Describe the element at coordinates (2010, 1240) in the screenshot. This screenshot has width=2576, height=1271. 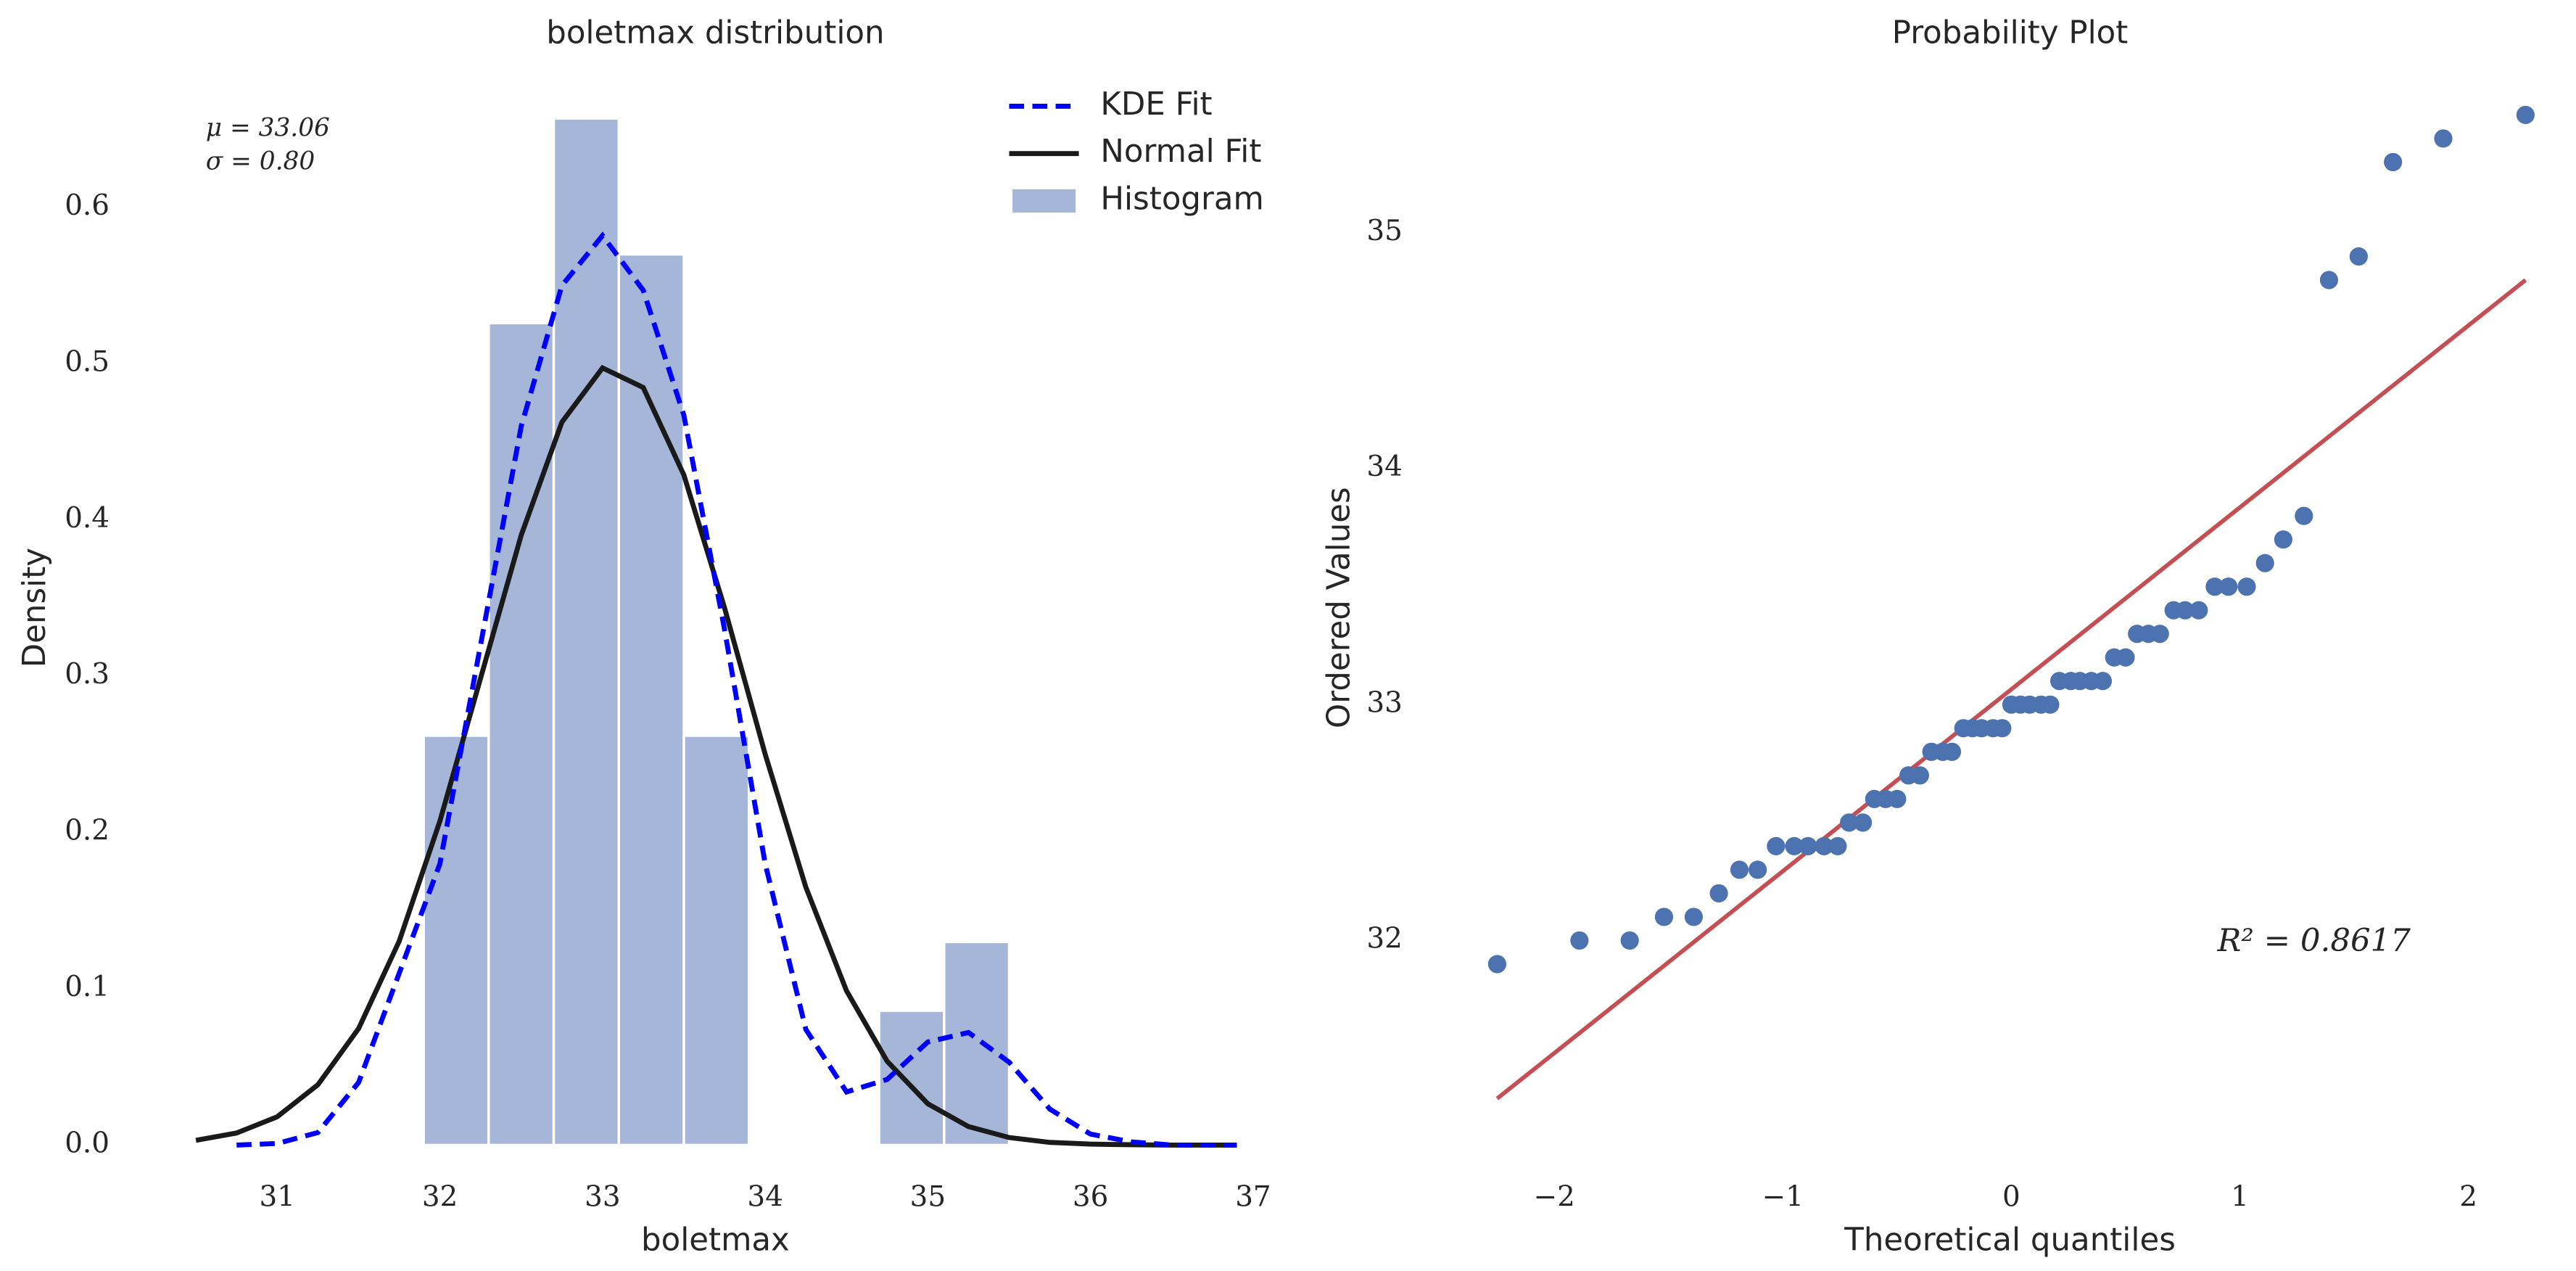
I see `x-axis-label: Theoretical quantiles` at that location.